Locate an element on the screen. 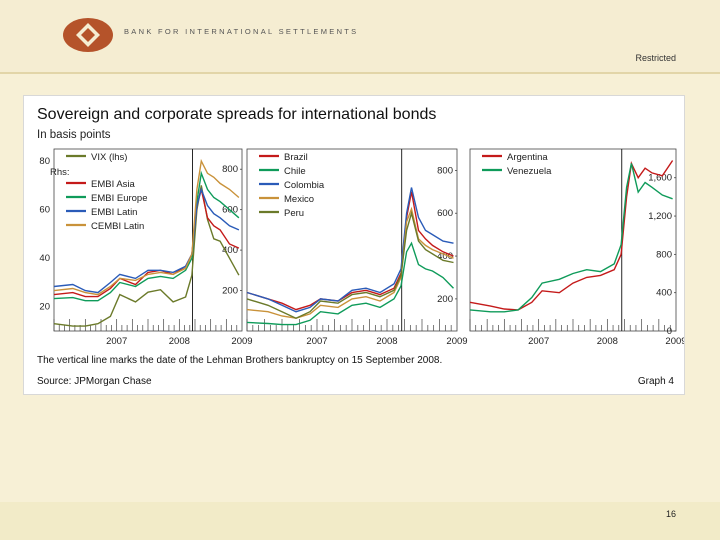 The width and height of the screenshot is (720, 540). chart-2-x-tick-label: 2007 is located at coordinates (316, 341).